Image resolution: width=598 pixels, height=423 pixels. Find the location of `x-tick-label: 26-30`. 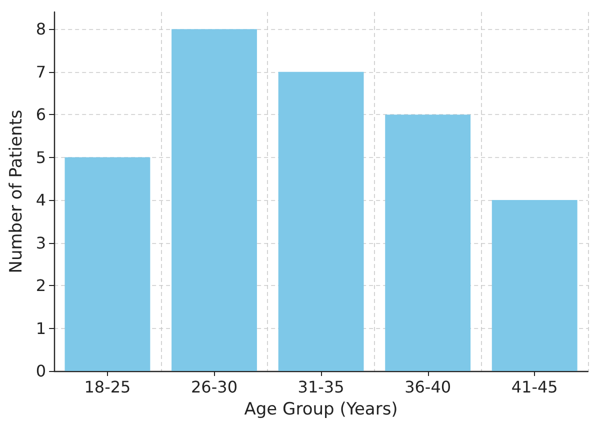

x-tick-label: 26-30 is located at coordinates (214, 387).